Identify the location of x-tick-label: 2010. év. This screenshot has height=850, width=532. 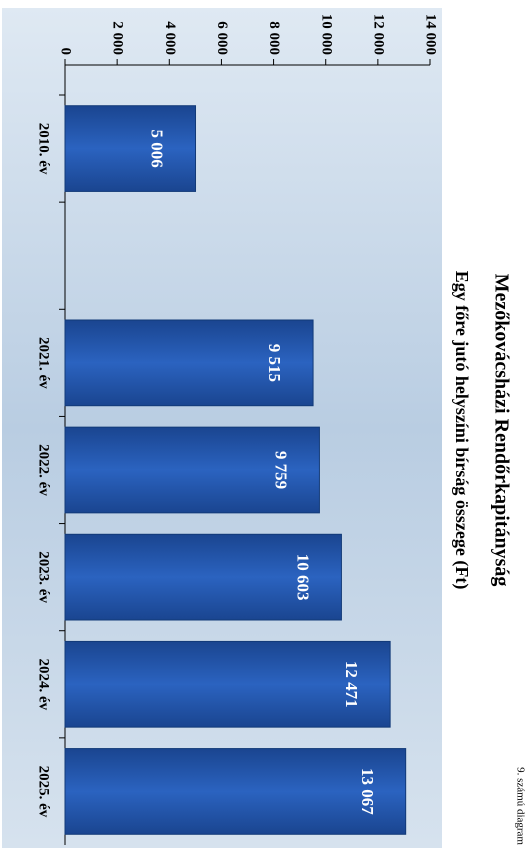
(44, 149).